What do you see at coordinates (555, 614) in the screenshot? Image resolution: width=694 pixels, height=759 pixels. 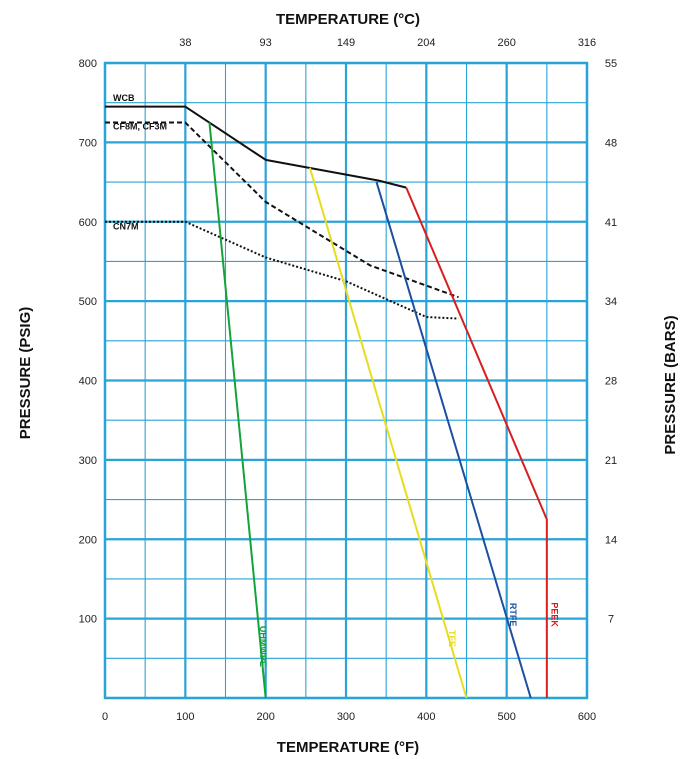 I see `series-label-peek: PEEK` at bounding box center [555, 614].